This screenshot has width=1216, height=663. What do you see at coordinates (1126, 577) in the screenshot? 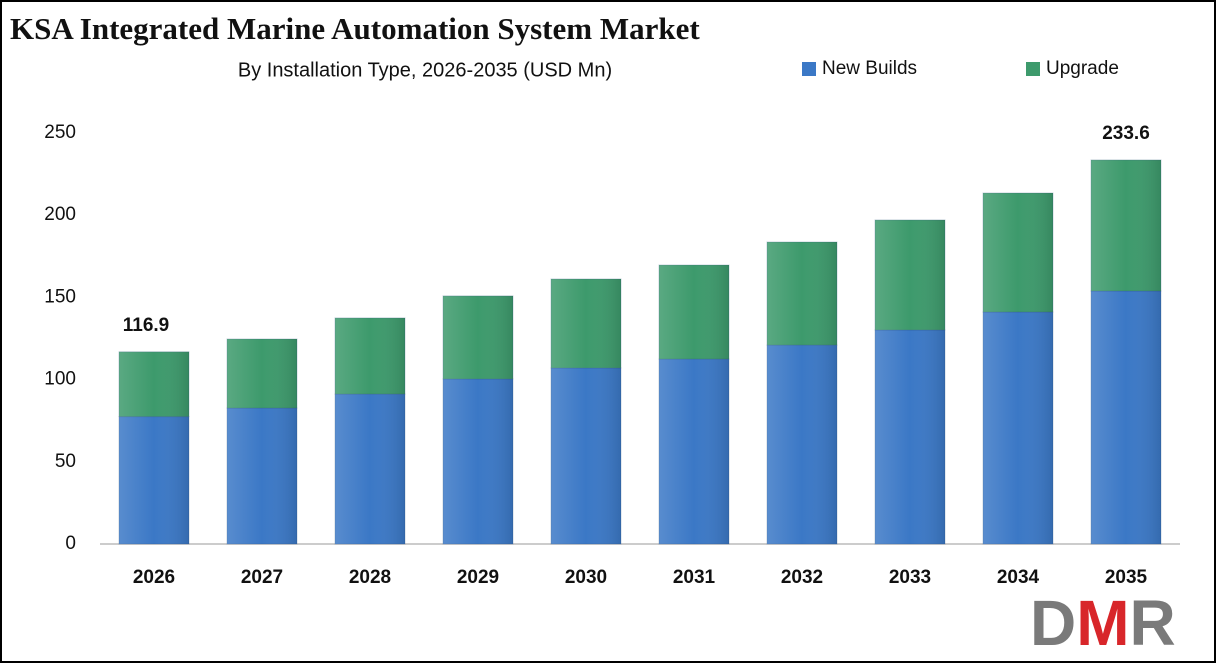
I see `x-tick-label: 2035` at bounding box center [1126, 577].